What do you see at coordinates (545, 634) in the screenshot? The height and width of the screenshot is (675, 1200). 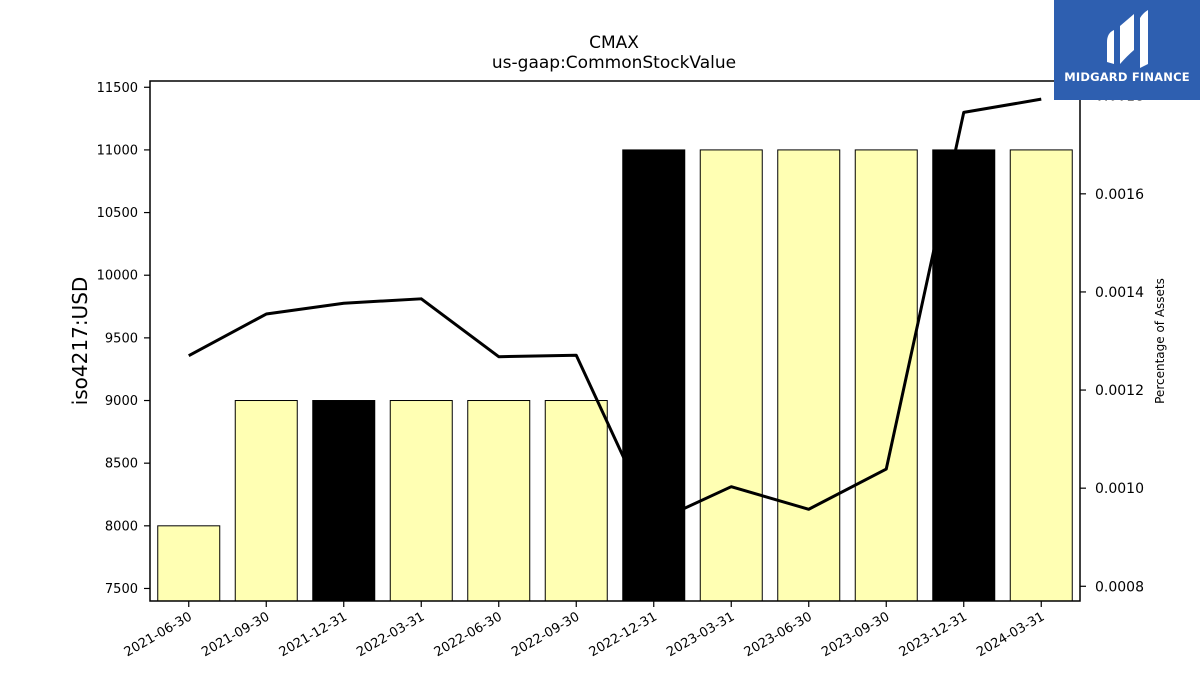 I see `x-tick-label: 2022-09-30` at bounding box center [545, 634].